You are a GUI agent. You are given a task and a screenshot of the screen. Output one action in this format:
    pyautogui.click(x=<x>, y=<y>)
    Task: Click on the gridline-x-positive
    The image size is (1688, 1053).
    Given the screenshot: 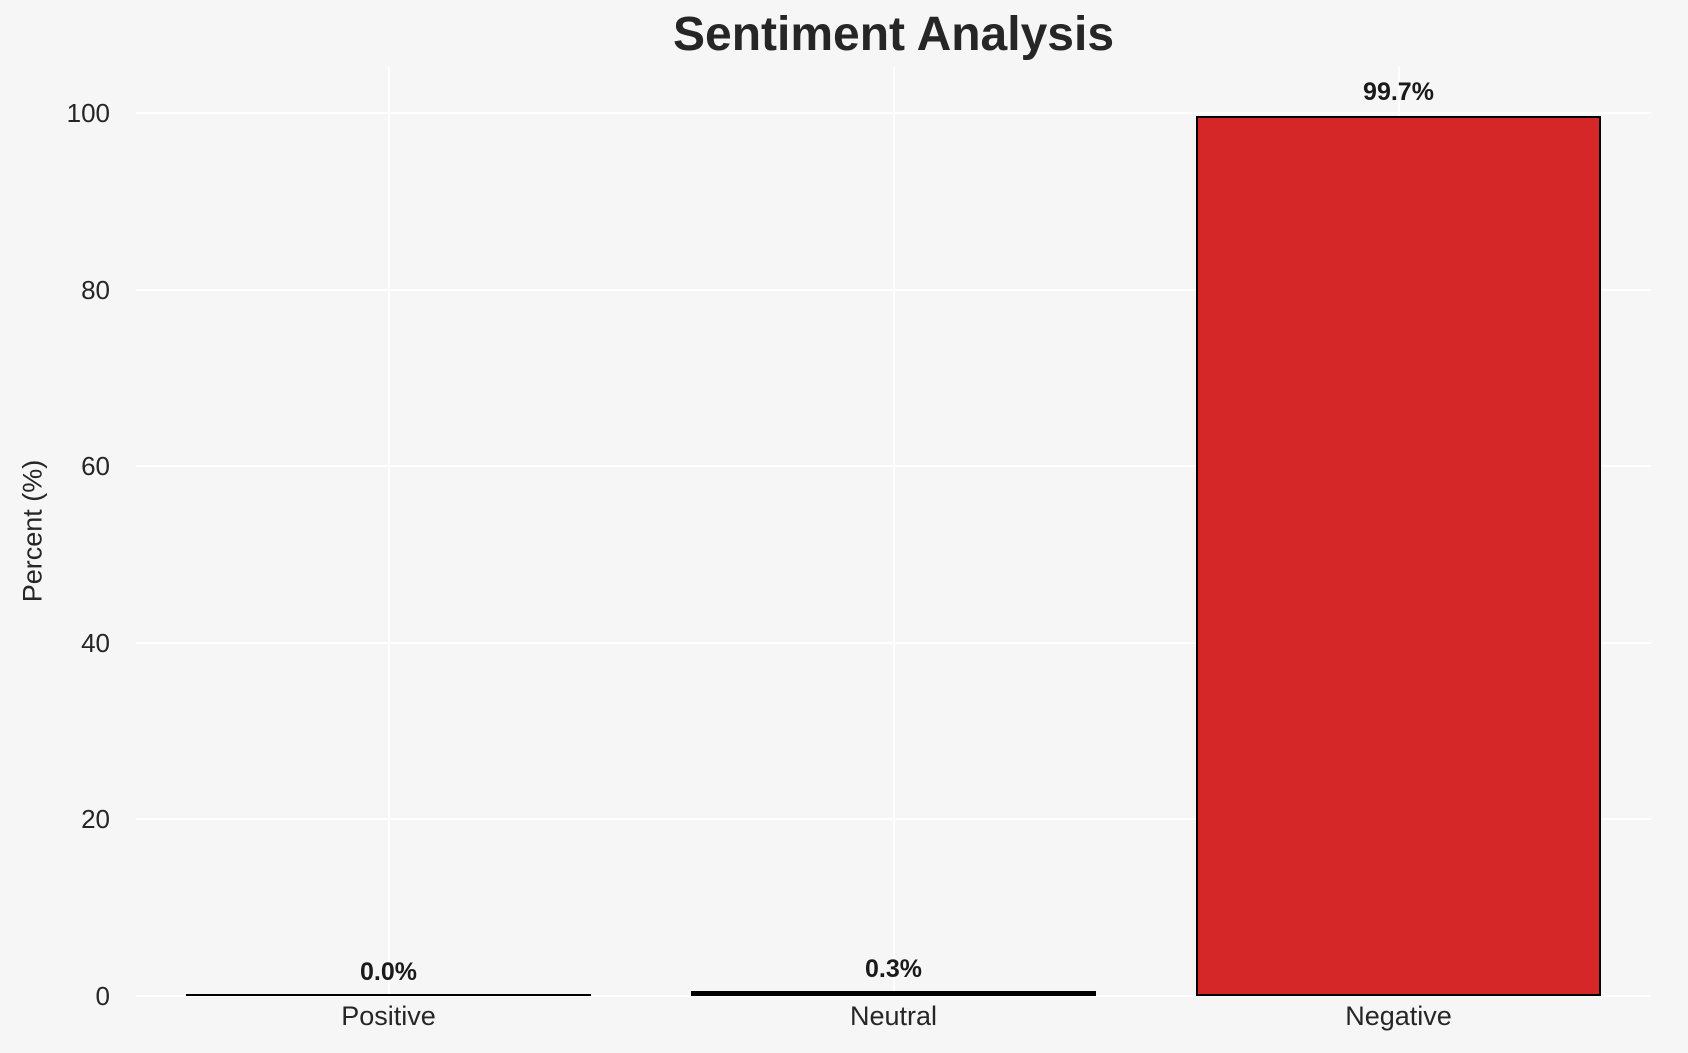 What is the action you would take?
    pyautogui.click(x=388, y=531)
    